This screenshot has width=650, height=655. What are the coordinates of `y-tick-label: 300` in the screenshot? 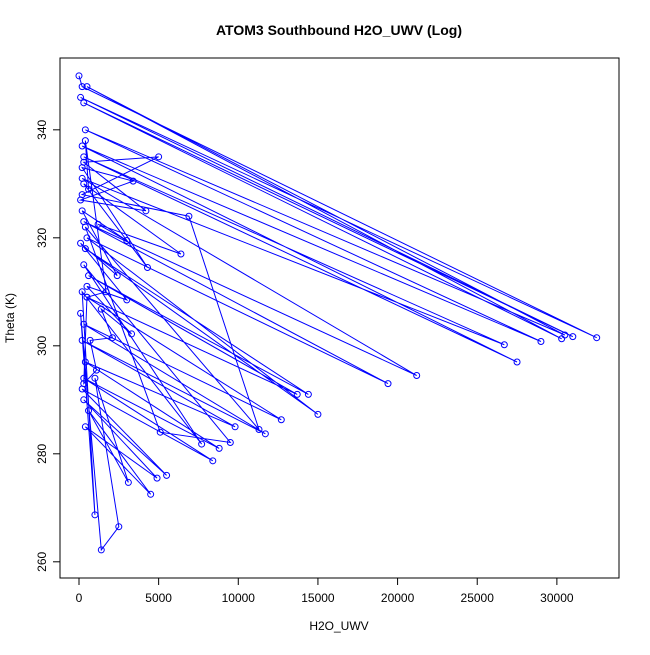 It's located at (42, 345).